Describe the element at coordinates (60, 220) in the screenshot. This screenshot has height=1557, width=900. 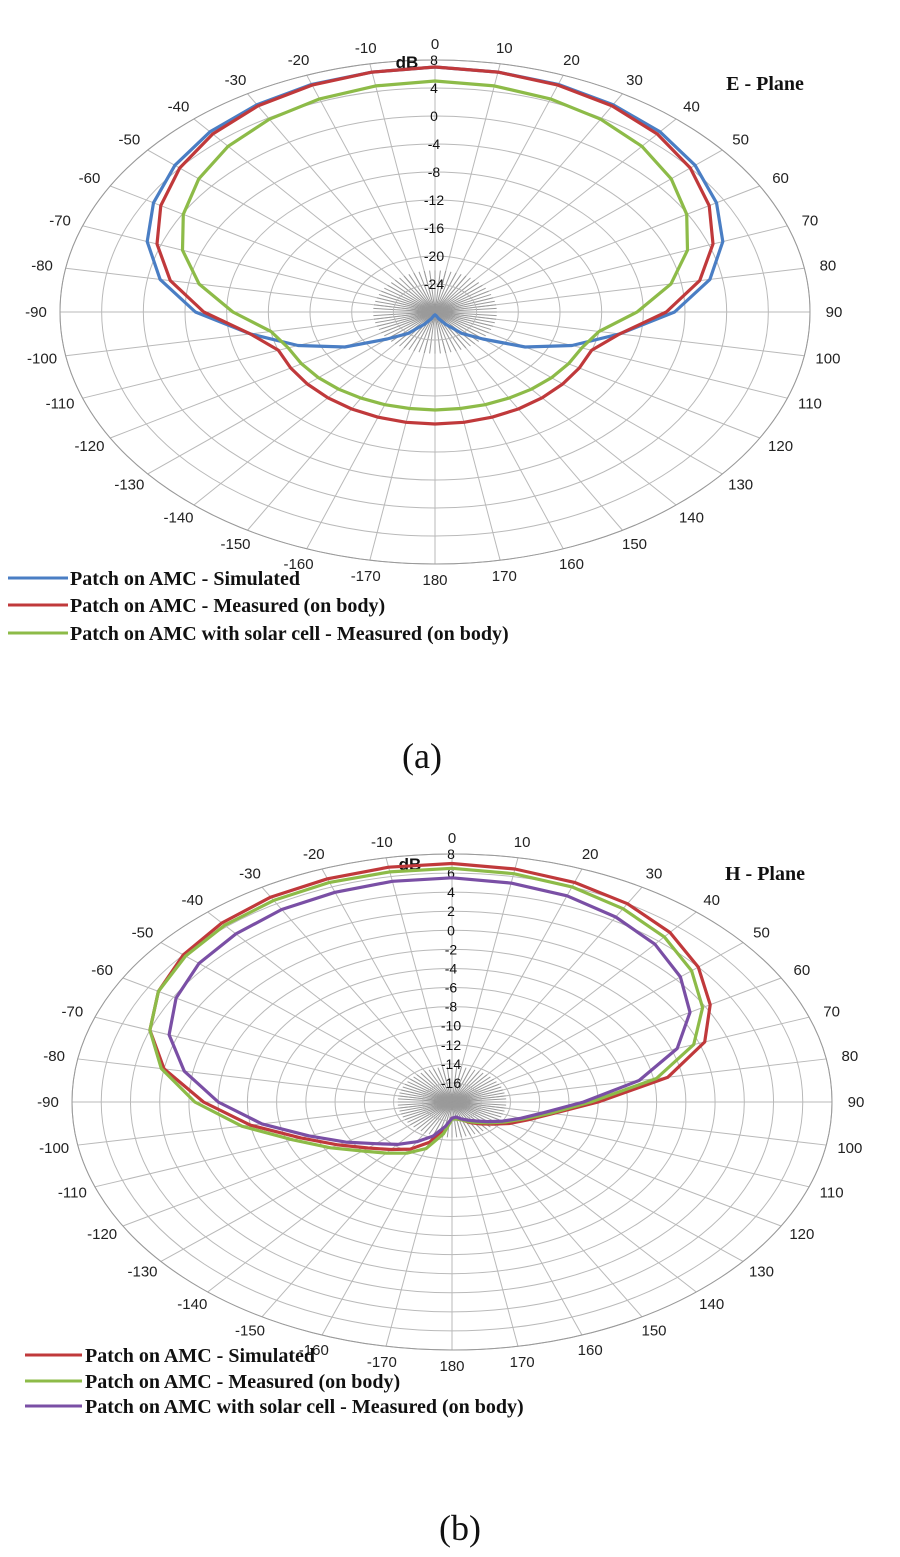
I see `angle-tick-label: -70` at that location.